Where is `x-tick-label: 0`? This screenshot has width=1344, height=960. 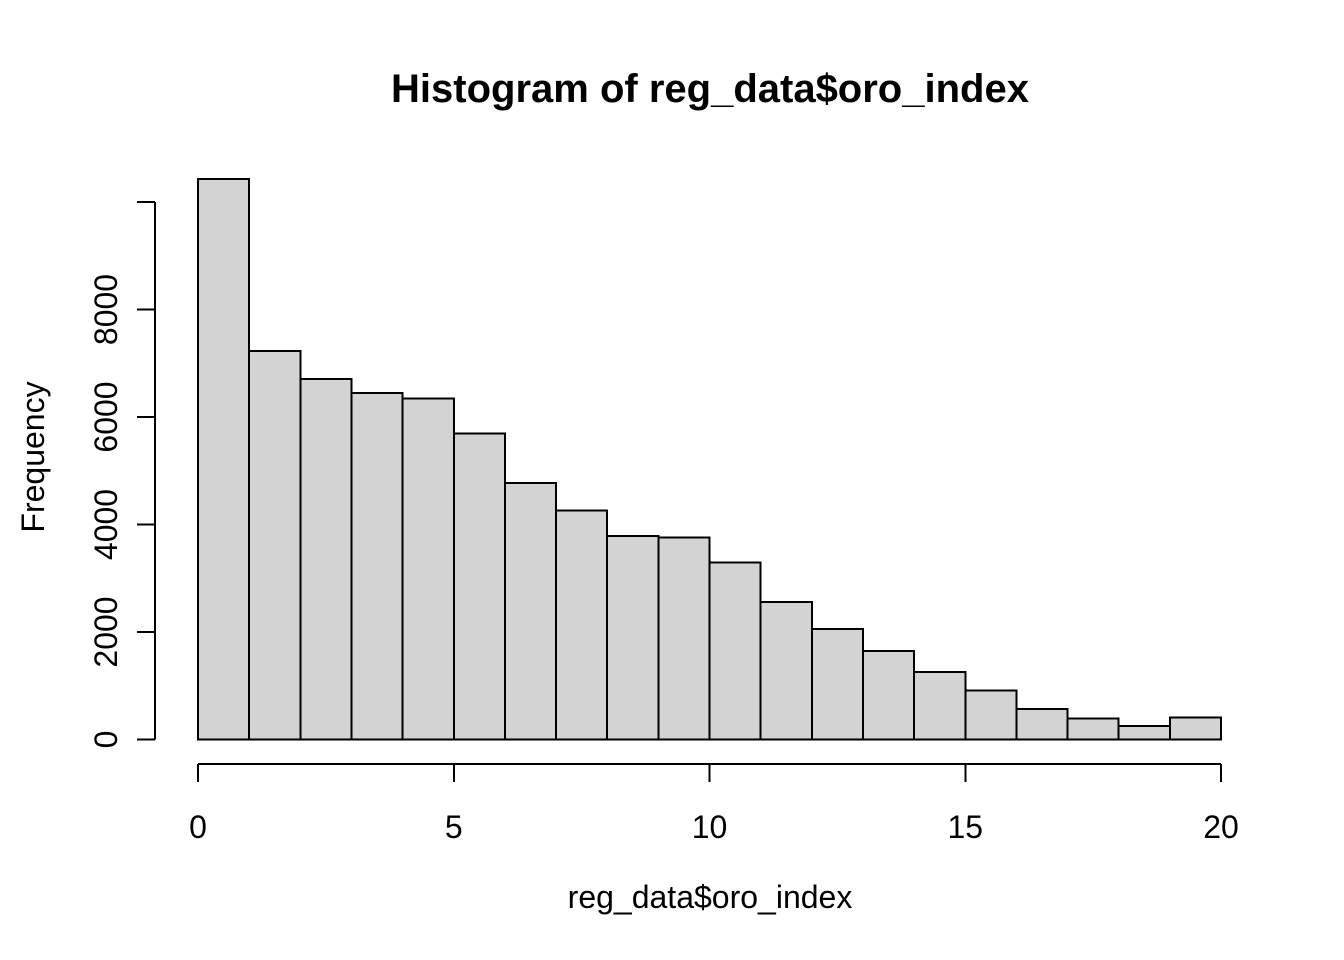 x-tick-label: 0 is located at coordinates (198, 827).